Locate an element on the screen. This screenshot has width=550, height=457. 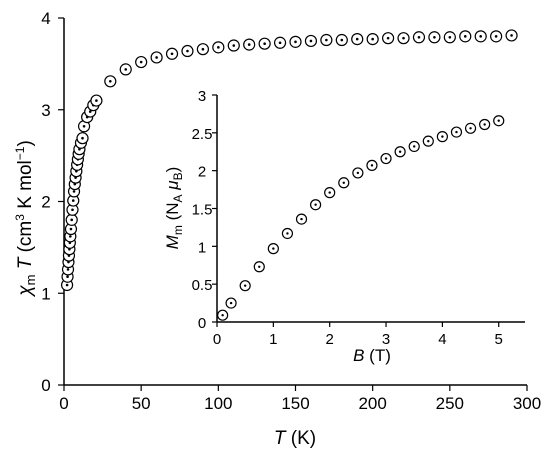
inset-x-tick-label: 5 is located at coordinates (499, 339).